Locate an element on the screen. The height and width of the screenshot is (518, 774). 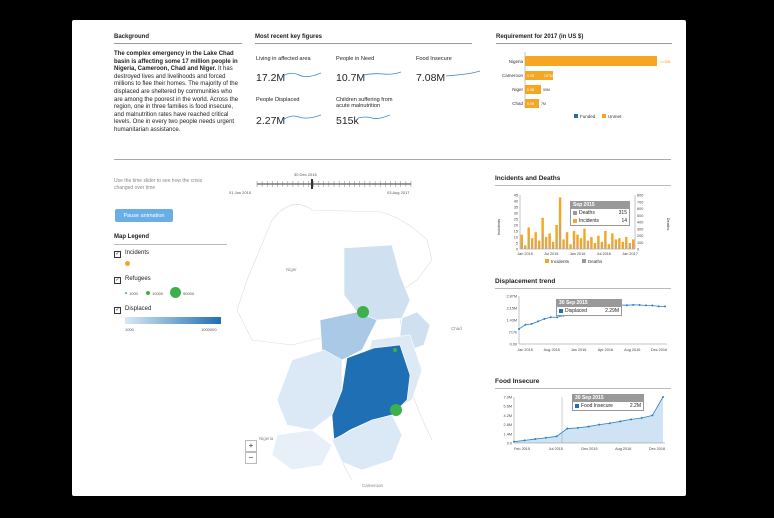
food-x-tick: Aug 2016 is located at coordinates (623, 449).